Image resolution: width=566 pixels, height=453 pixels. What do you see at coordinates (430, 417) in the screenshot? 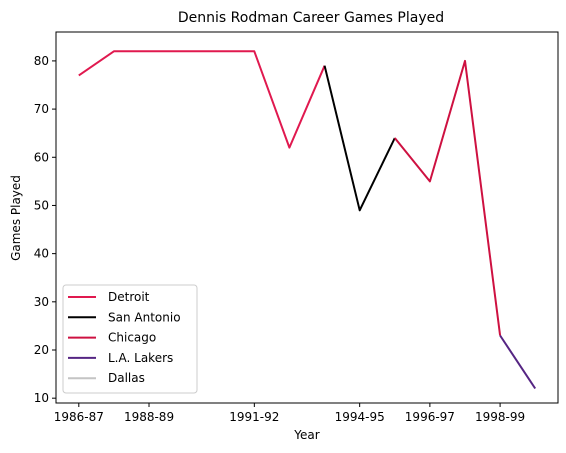
I see `x-tick-label: 1996-97` at bounding box center [430, 417].